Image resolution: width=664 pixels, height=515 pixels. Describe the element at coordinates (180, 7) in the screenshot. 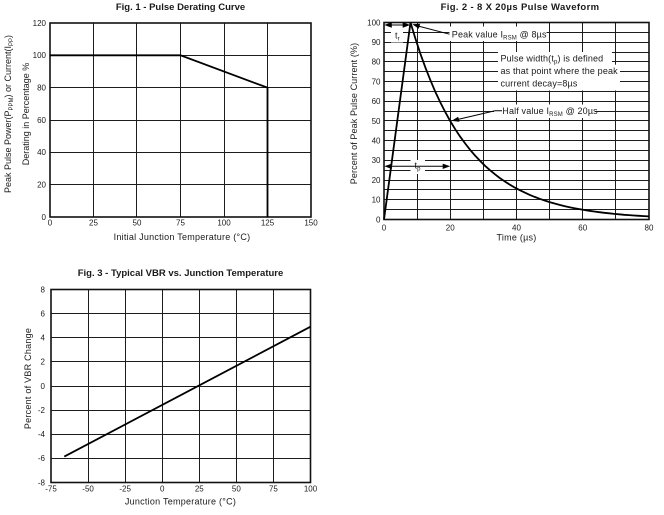

I see `svg-text: Fig. 1 - Pulse Derating Curve` at that location.